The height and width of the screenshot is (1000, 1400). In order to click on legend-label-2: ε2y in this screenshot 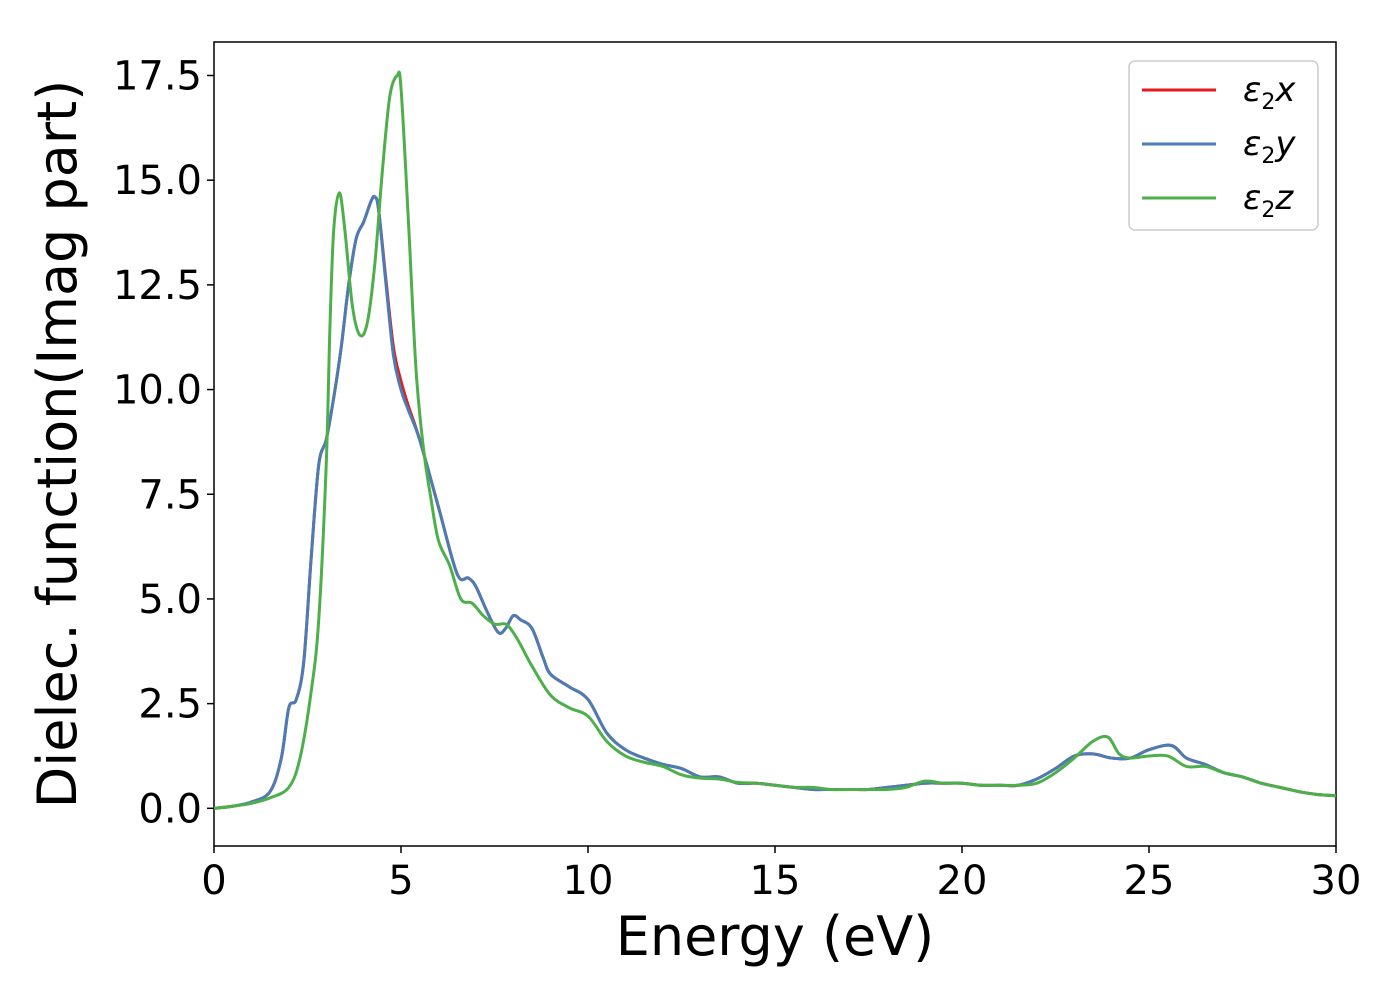, I will do `click(1269, 146)`.